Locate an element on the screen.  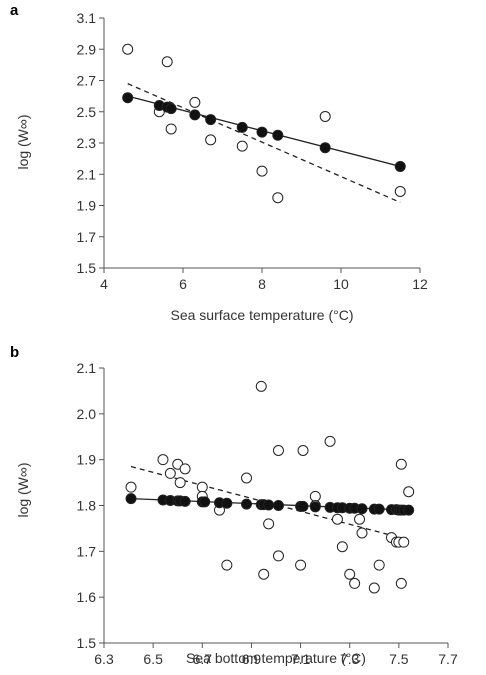
panel-b-y-tick-label: 1.5 is located at coordinates (87, 643).